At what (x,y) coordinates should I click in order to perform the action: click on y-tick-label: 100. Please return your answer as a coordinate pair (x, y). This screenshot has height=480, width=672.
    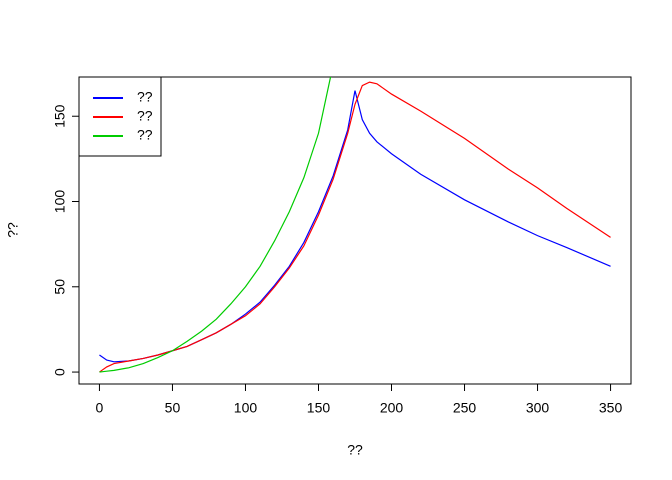
    Looking at the image, I should click on (60, 202).